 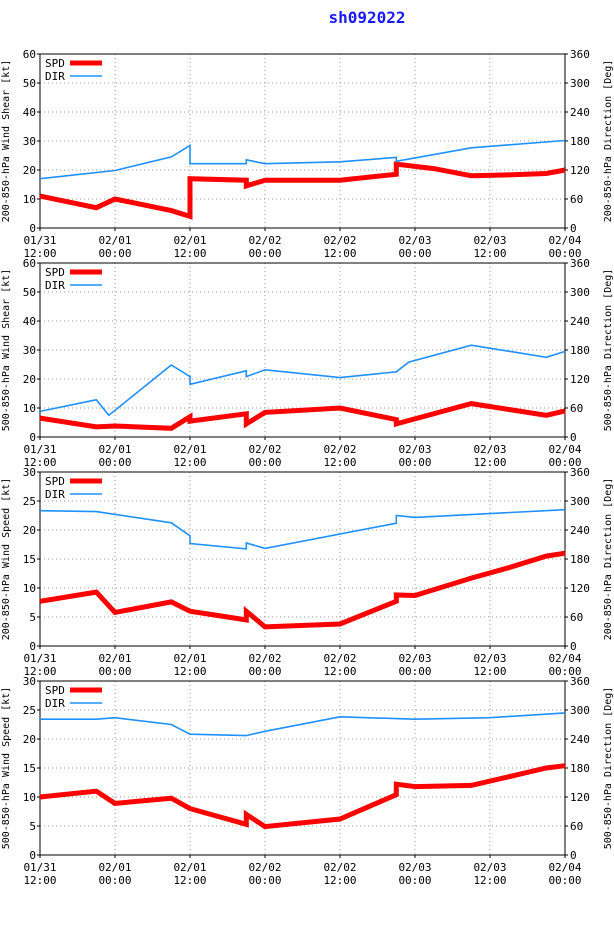 What do you see at coordinates (29, 83) in the screenshot?
I see `y-tick-label-left: 50` at bounding box center [29, 83].